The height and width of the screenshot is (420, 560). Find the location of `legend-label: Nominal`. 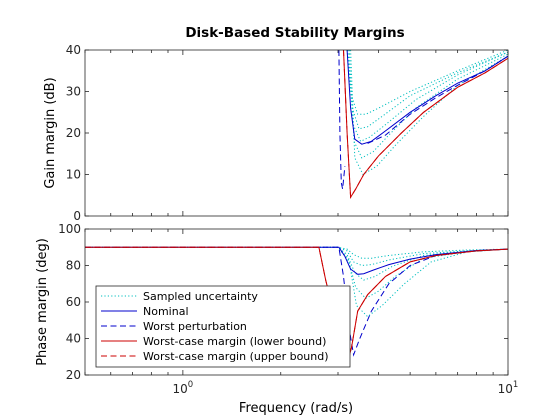

legend-label: Nominal is located at coordinates (166, 311).